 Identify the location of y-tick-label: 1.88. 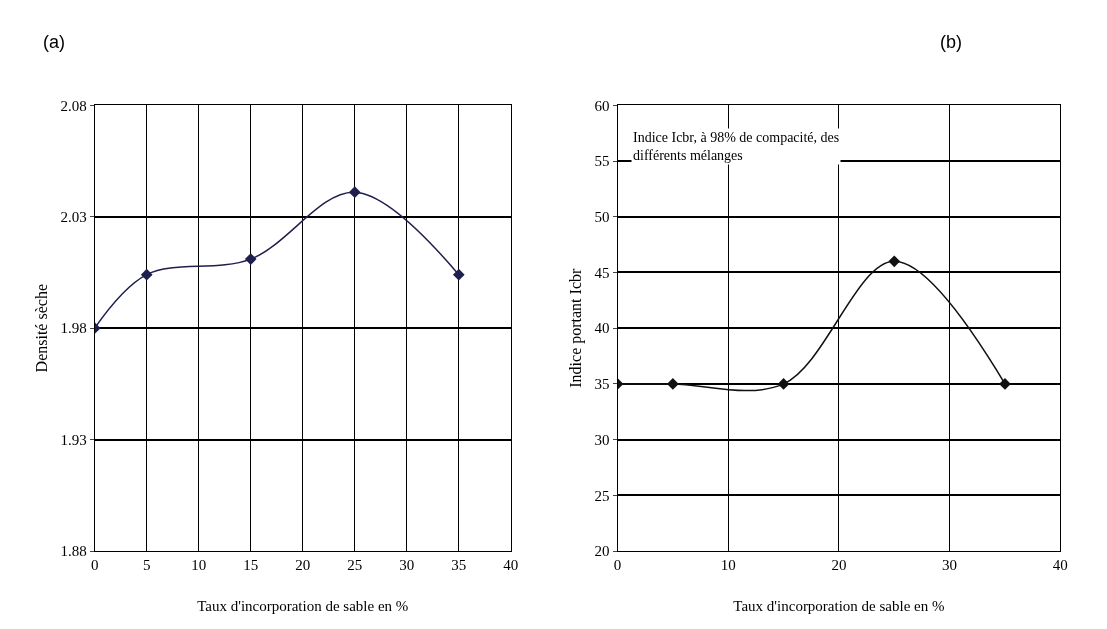
(73, 551).